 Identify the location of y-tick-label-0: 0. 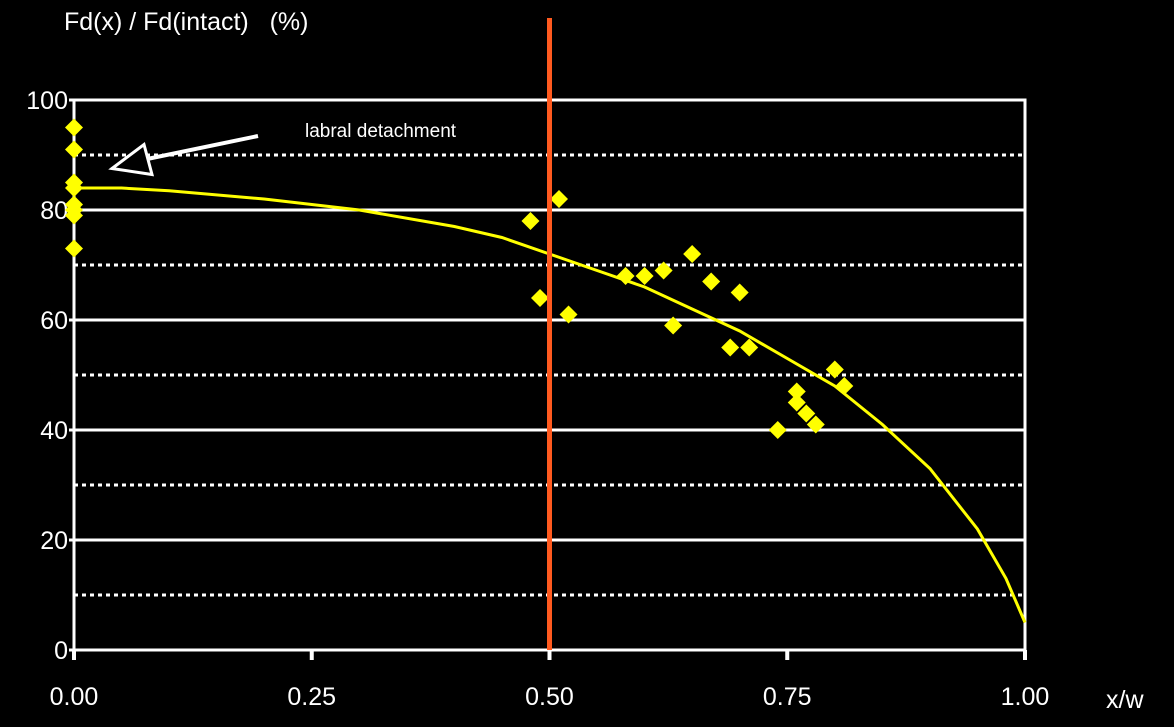
(61, 651).